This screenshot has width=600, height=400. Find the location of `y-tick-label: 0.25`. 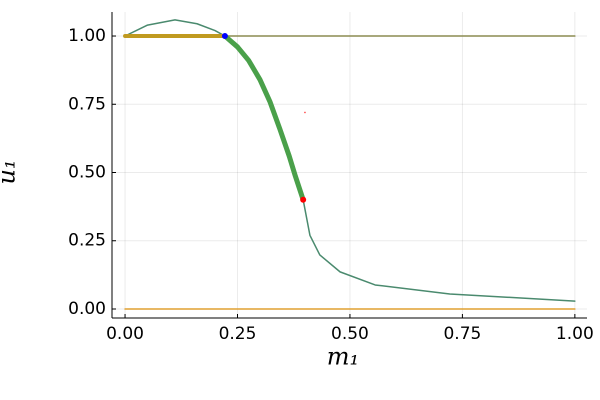

y-tick-label: 0.25 is located at coordinates (87, 241).